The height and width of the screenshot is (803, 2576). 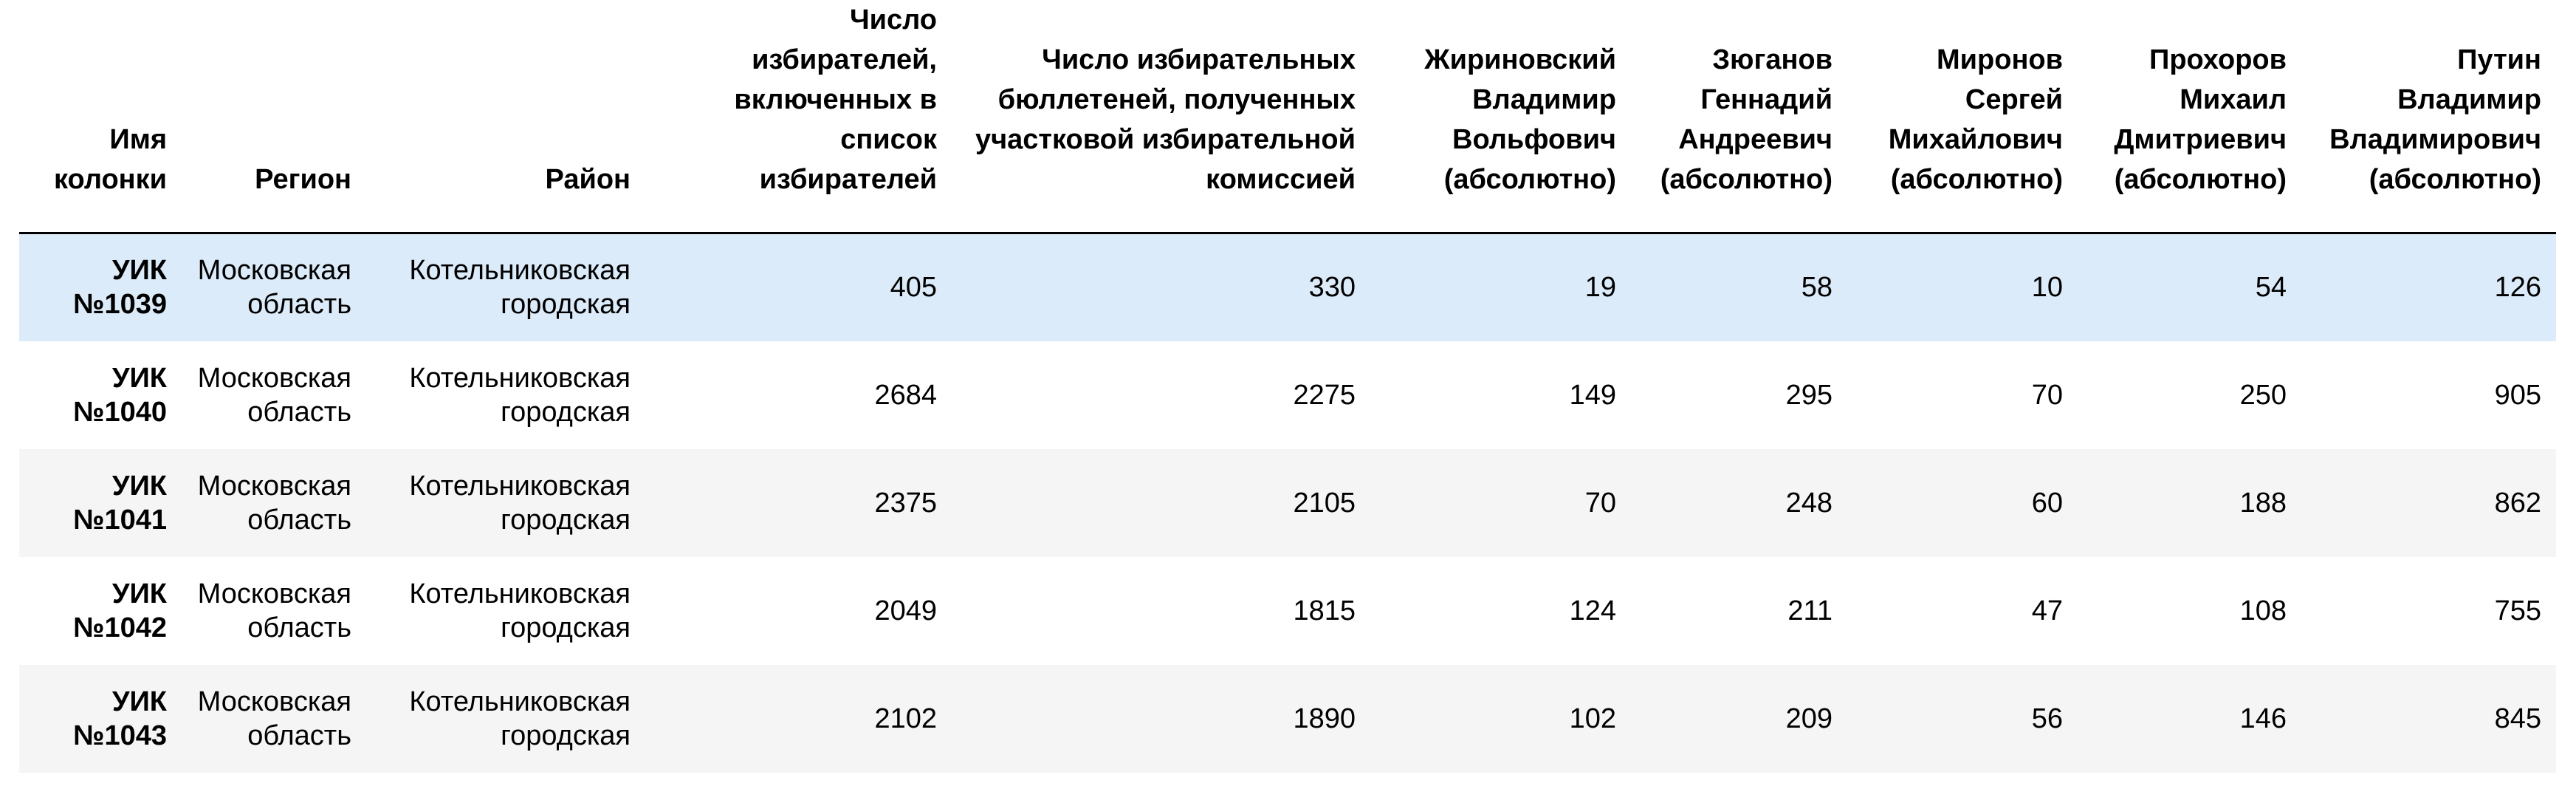 I want to click on zhirinovsky-cell: 19, so click(x=1500, y=287).